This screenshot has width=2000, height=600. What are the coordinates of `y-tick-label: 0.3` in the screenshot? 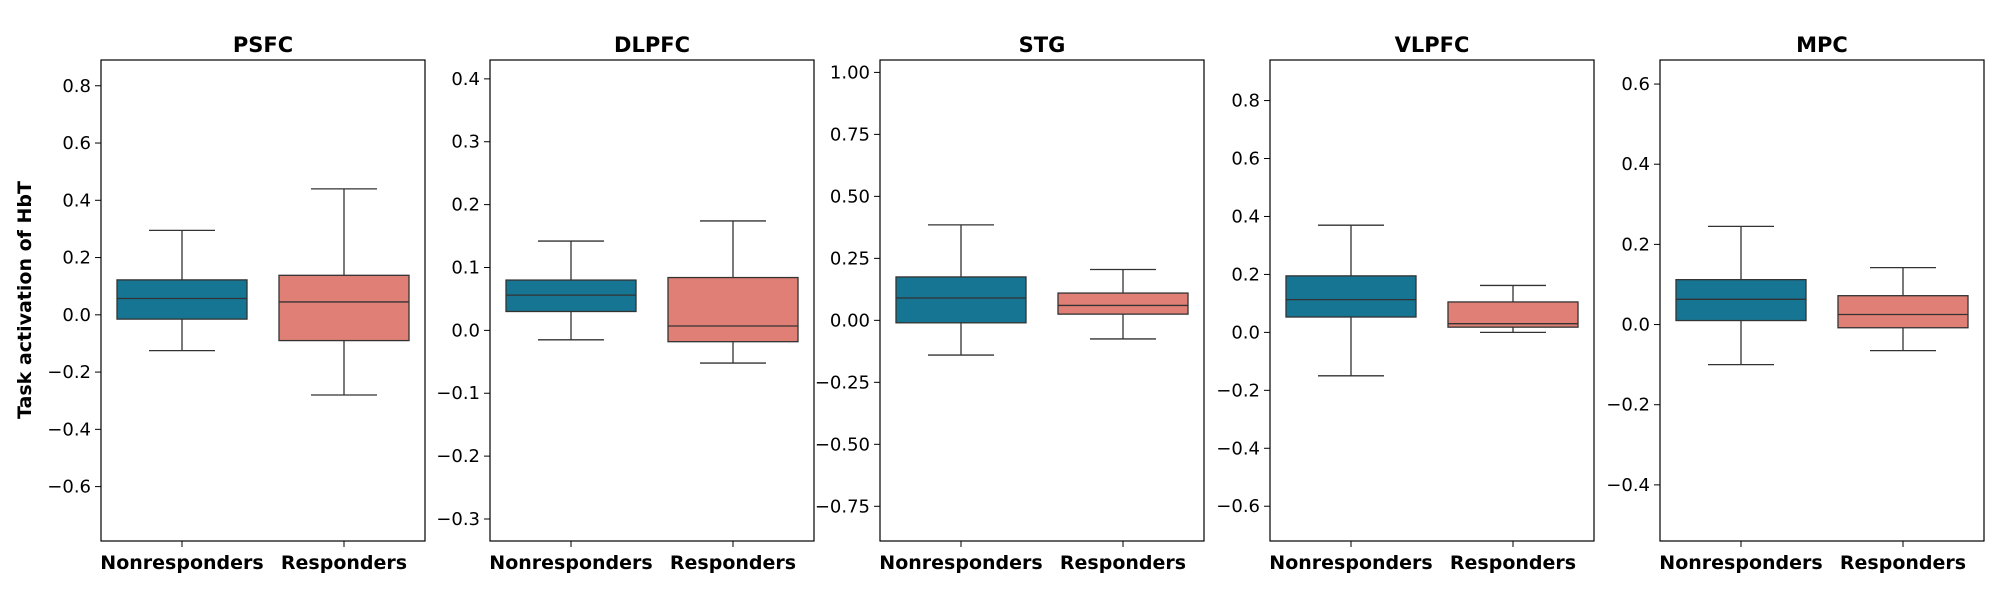 It's located at (465, 142).